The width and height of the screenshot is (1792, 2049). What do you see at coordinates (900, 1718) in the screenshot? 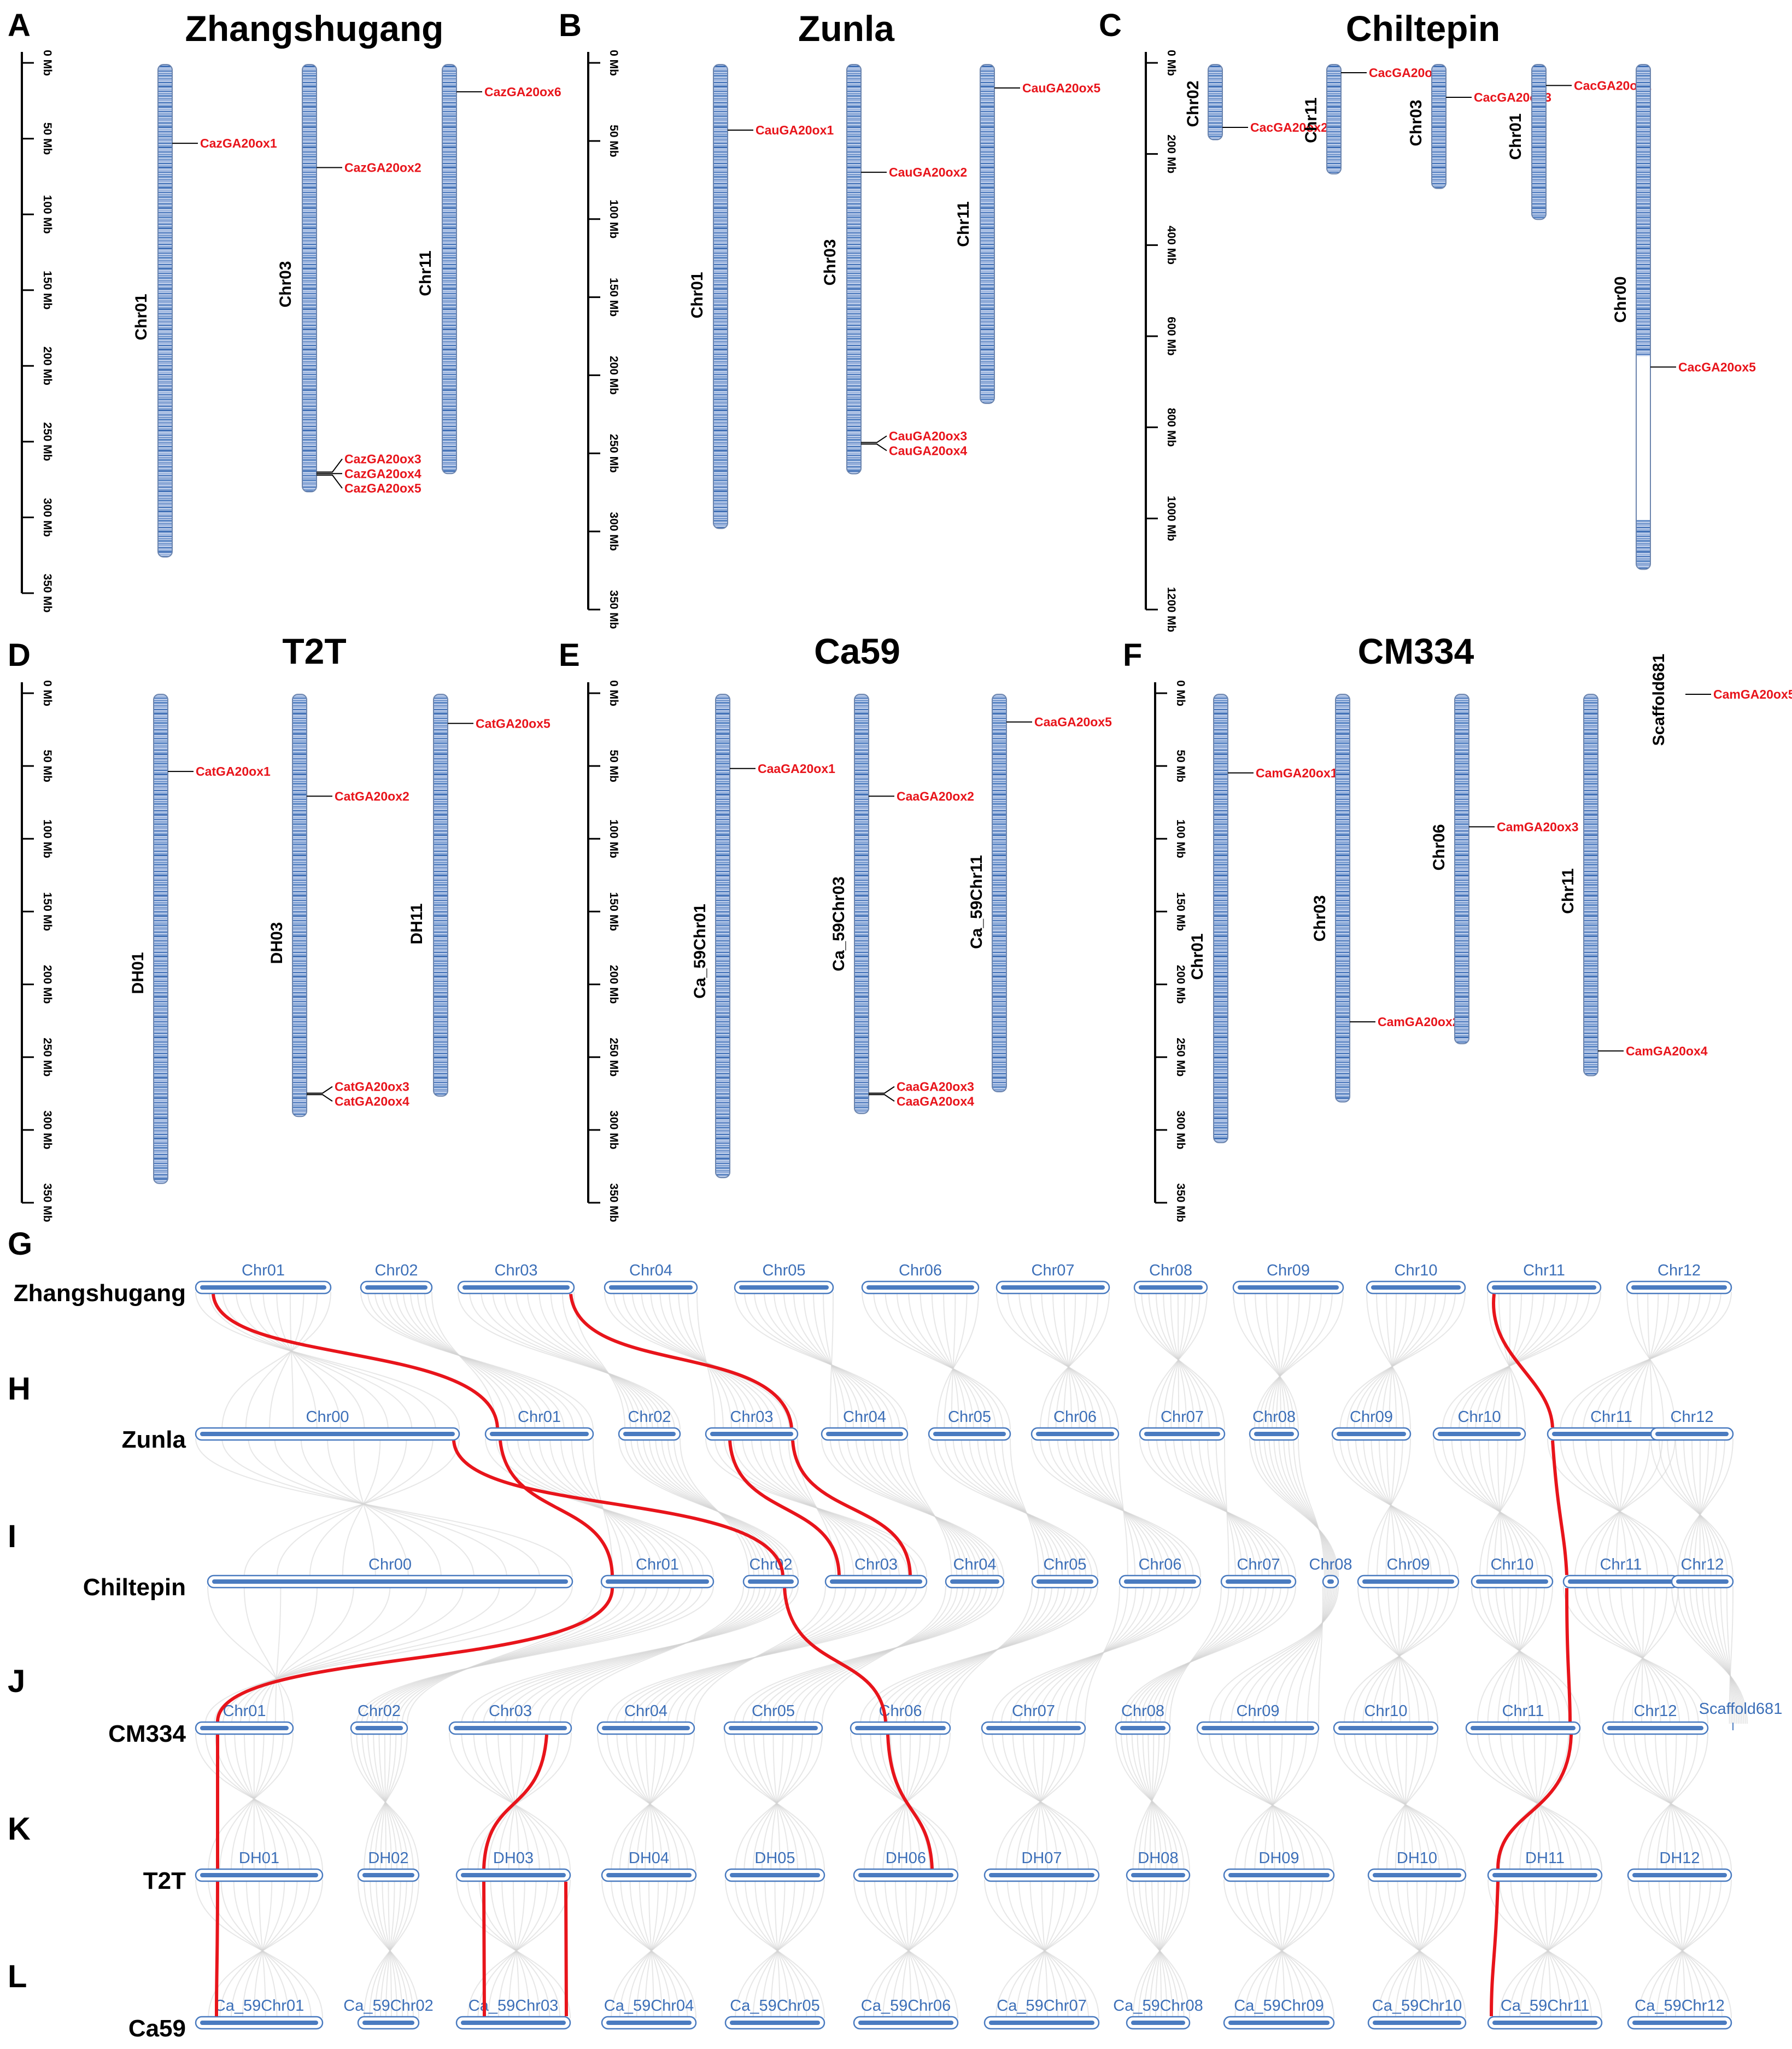
I see `synteny-chromosome-chr06: Chr06` at bounding box center [900, 1718].